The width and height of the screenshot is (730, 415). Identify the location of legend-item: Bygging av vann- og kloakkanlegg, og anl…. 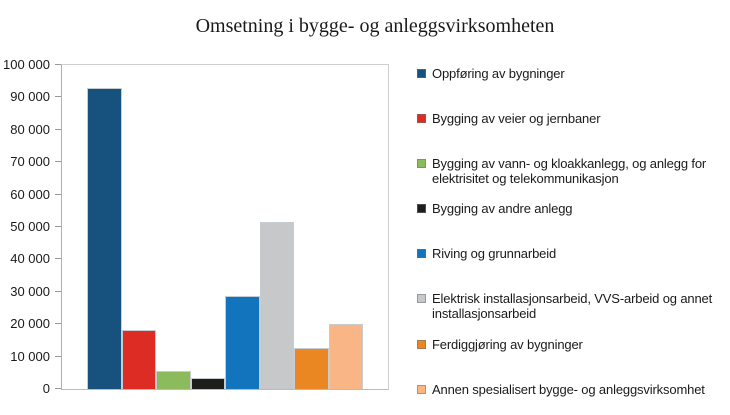
(573, 171).